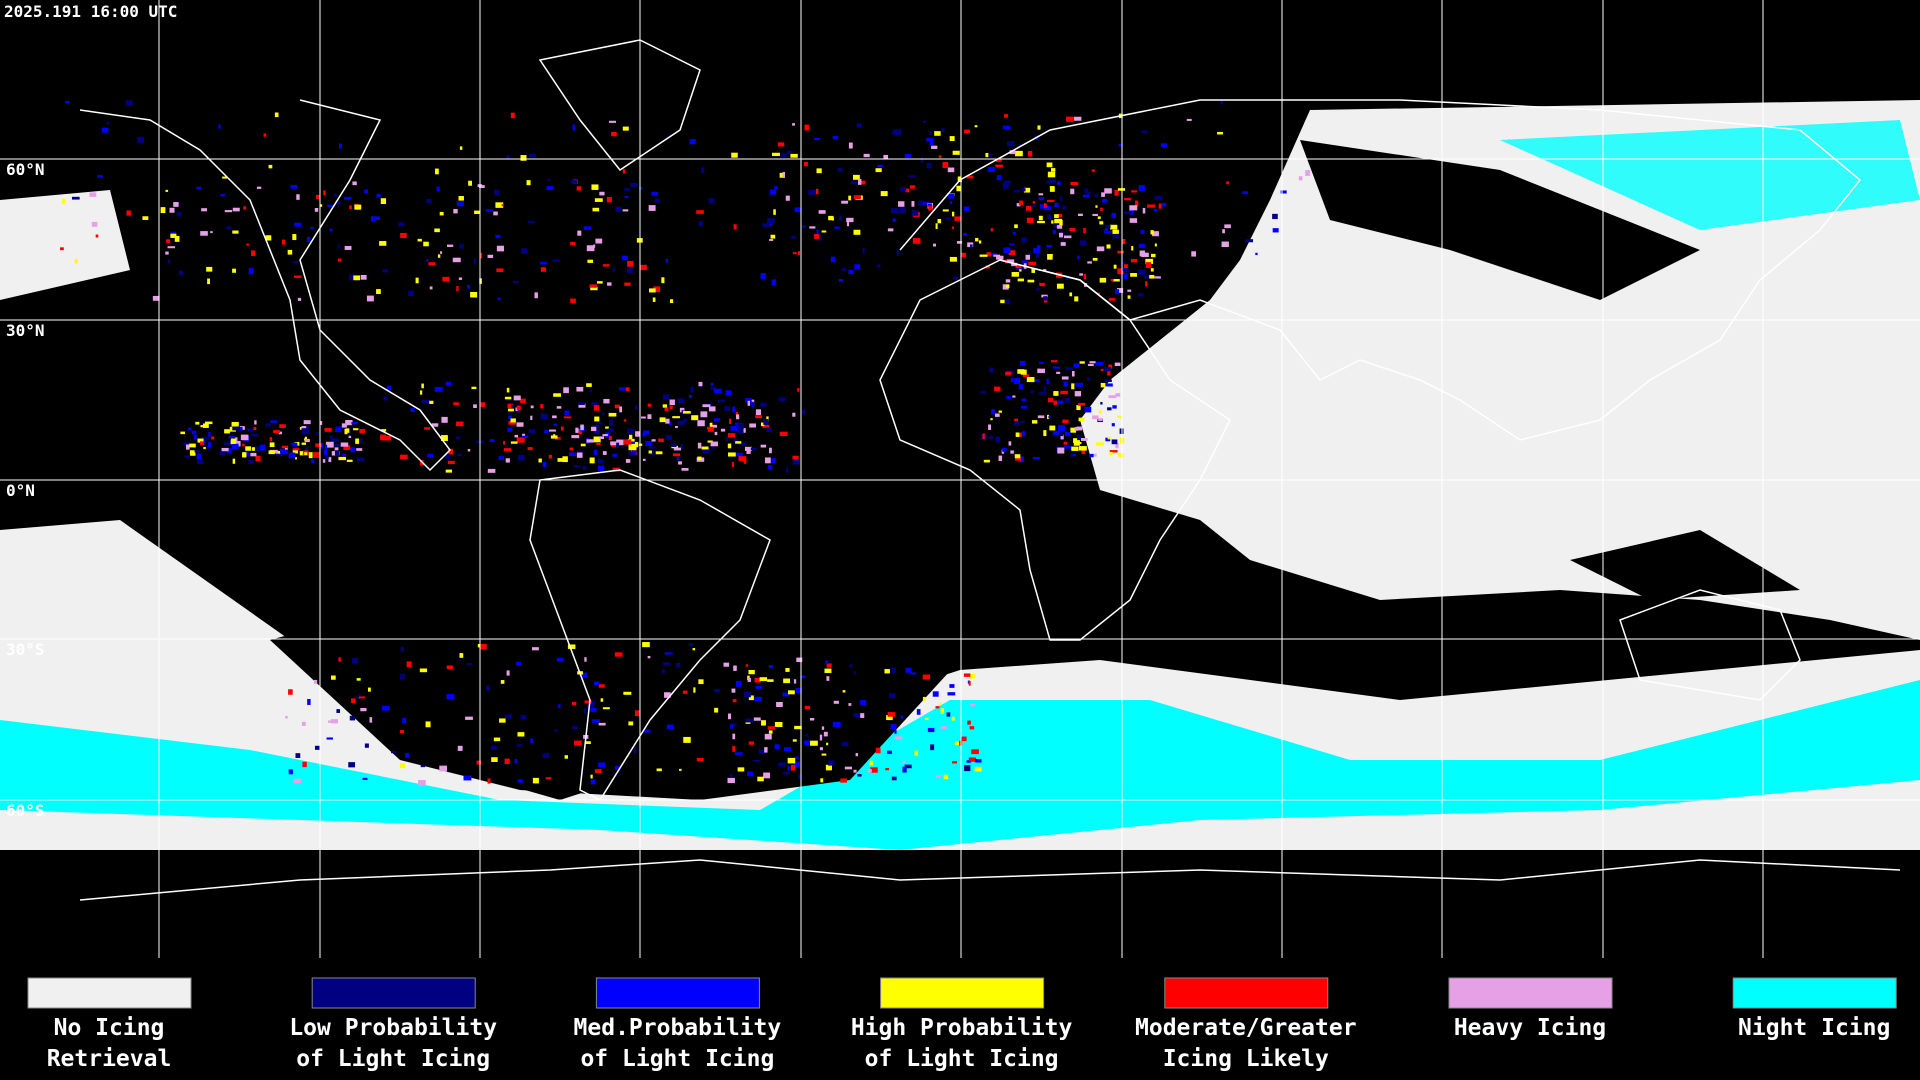 The height and width of the screenshot is (1080, 1920). Describe the element at coordinates (20, 490) in the screenshot. I see `latitude-label: 0°N` at that location.